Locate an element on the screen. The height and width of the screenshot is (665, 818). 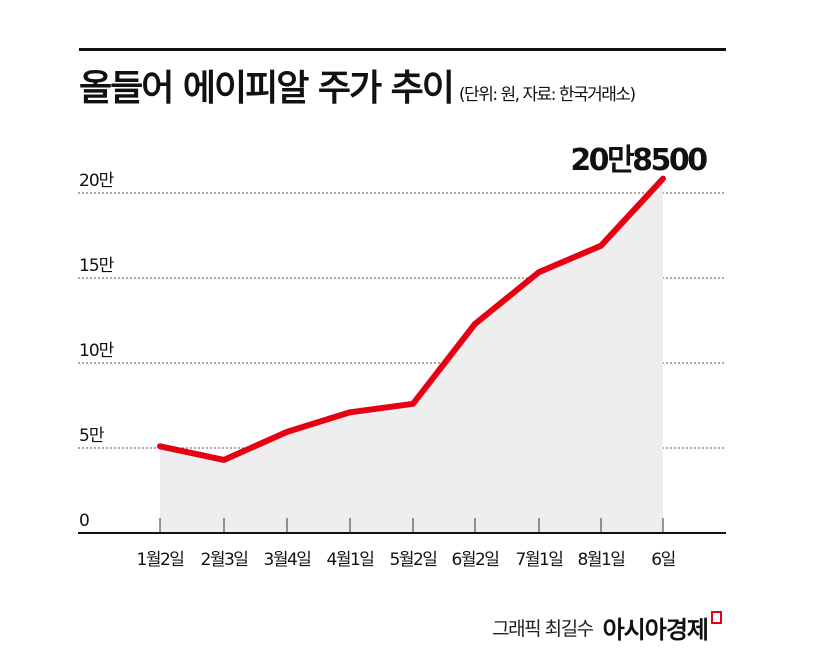
top-rule is located at coordinates (402, 49).